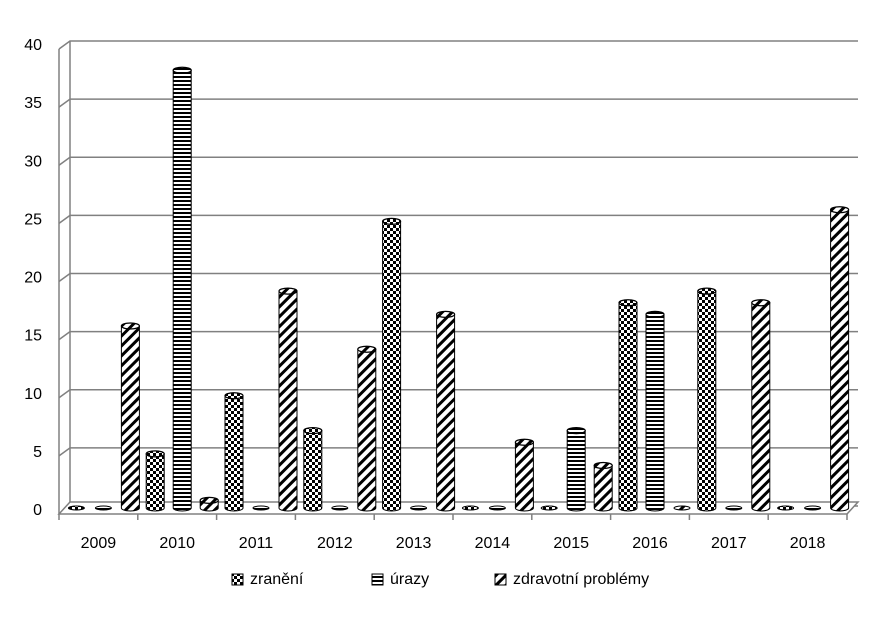  What do you see at coordinates (33, 219) in the screenshot?
I see `y-tick-label: 25` at bounding box center [33, 219].